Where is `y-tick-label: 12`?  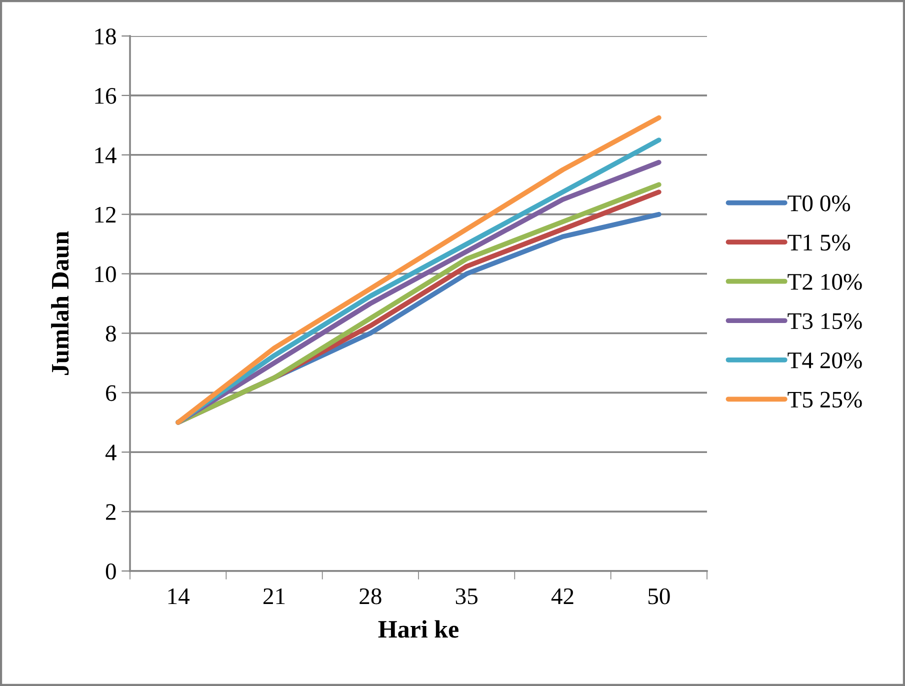 y-tick-label: 12 is located at coordinates (105, 214).